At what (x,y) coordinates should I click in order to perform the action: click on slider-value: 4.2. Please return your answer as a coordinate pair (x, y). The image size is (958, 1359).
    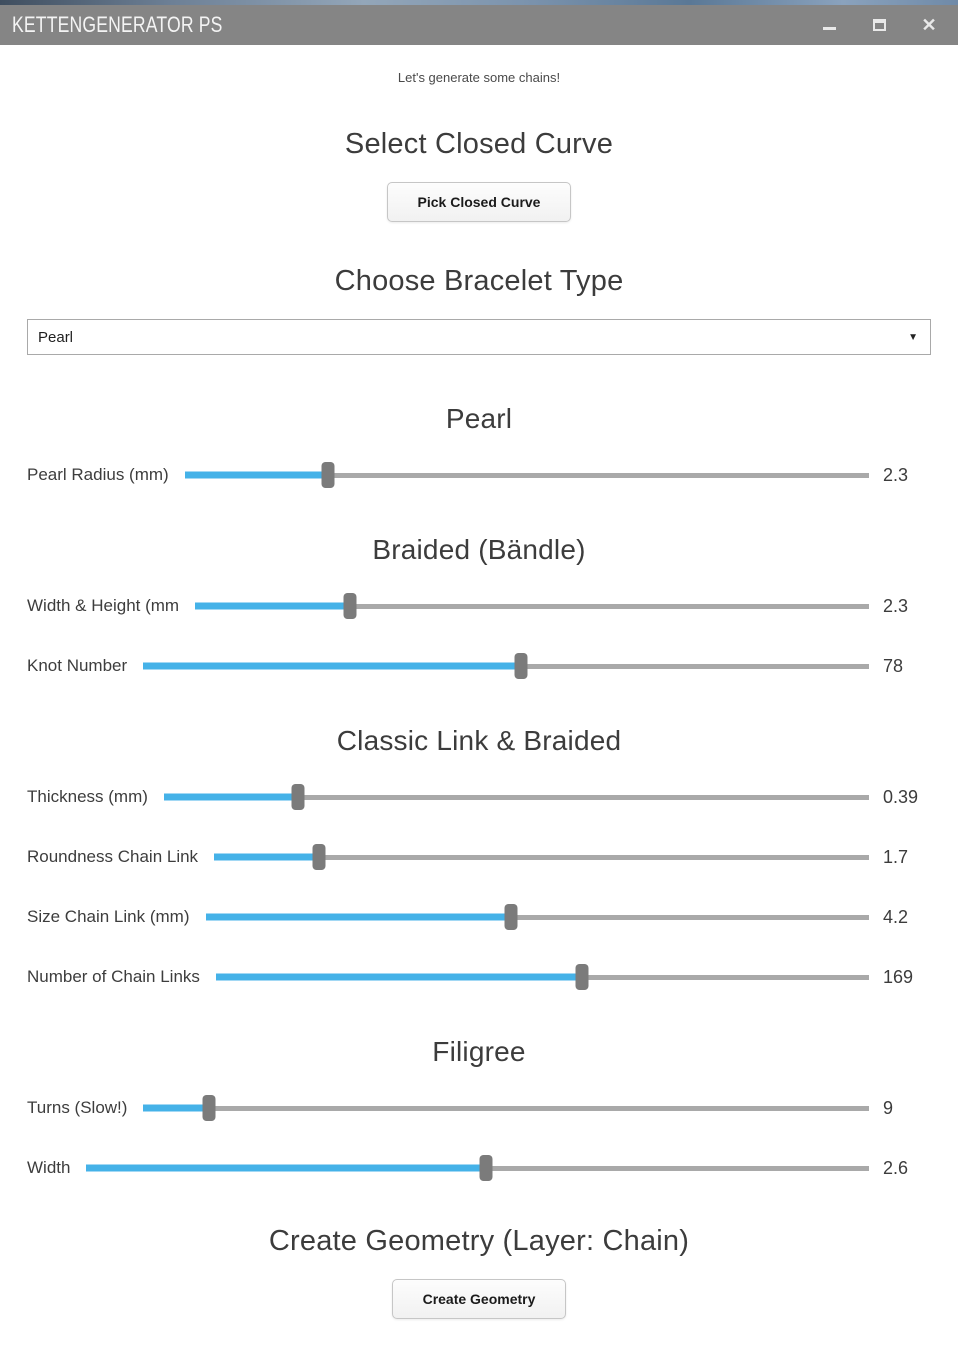
    Looking at the image, I should click on (896, 916).